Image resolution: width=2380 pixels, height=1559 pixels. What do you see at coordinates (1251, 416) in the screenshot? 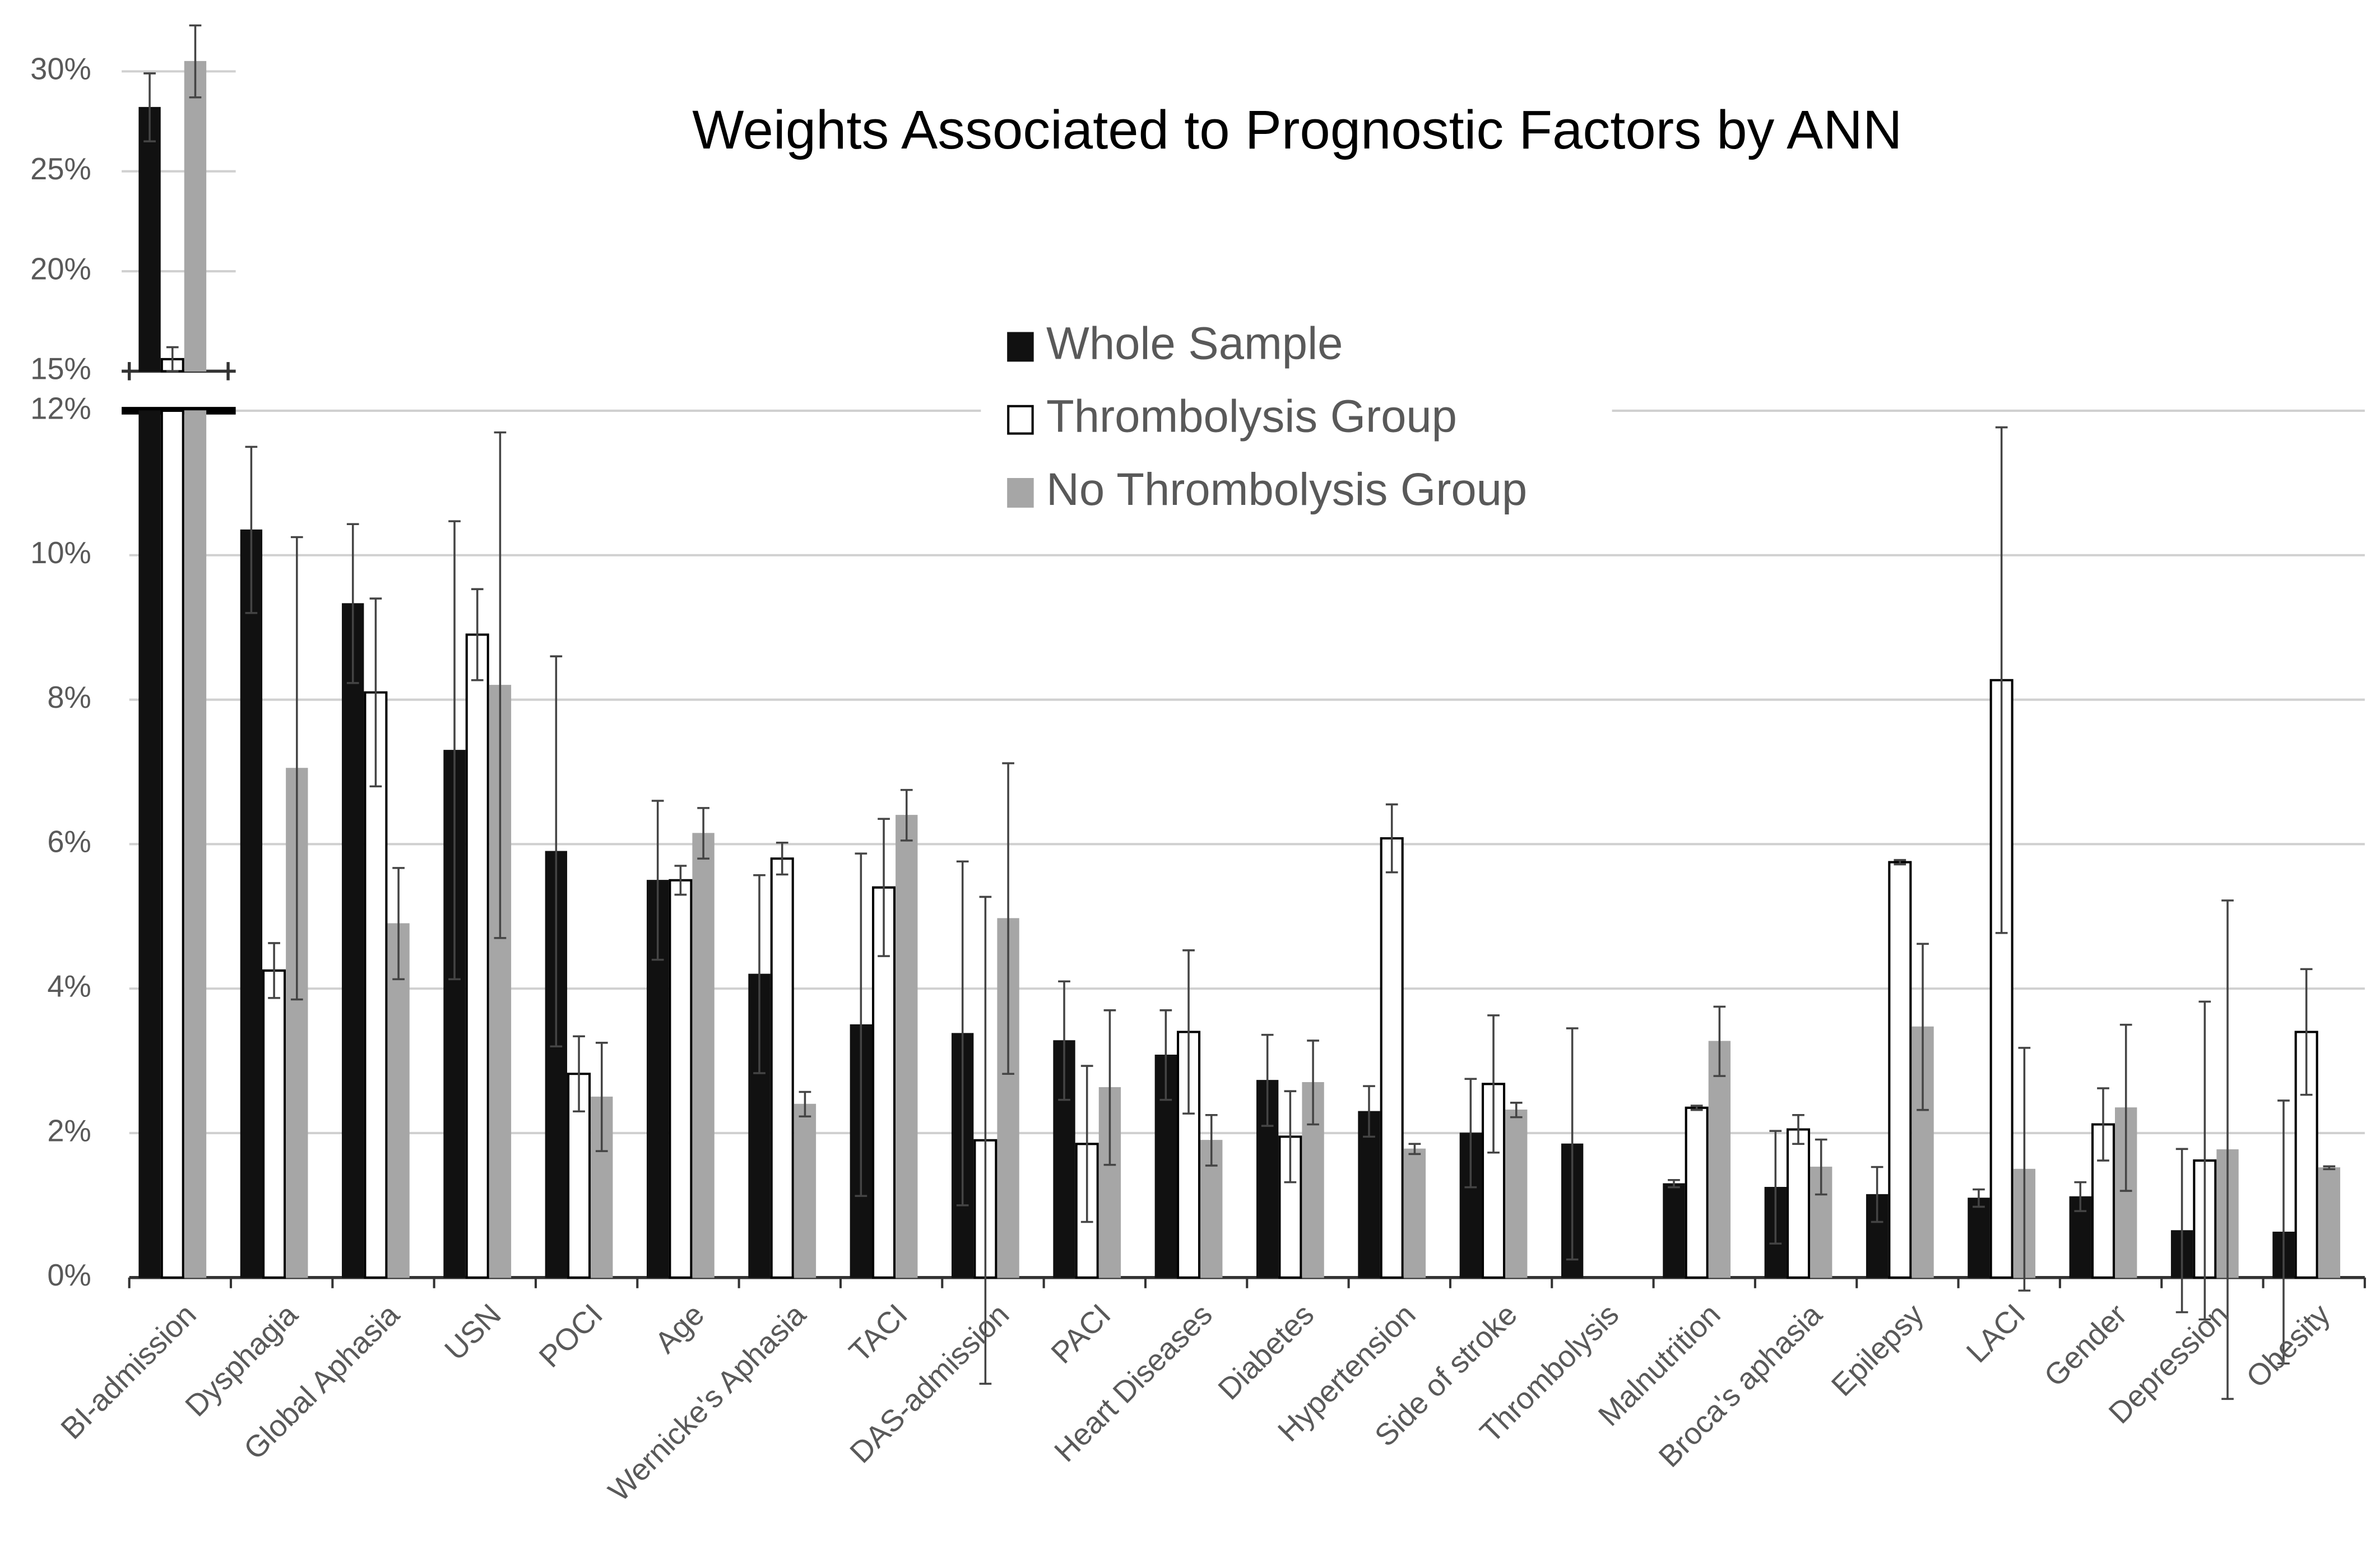
I see `legend-label: Thrombolysis Group` at bounding box center [1251, 416].